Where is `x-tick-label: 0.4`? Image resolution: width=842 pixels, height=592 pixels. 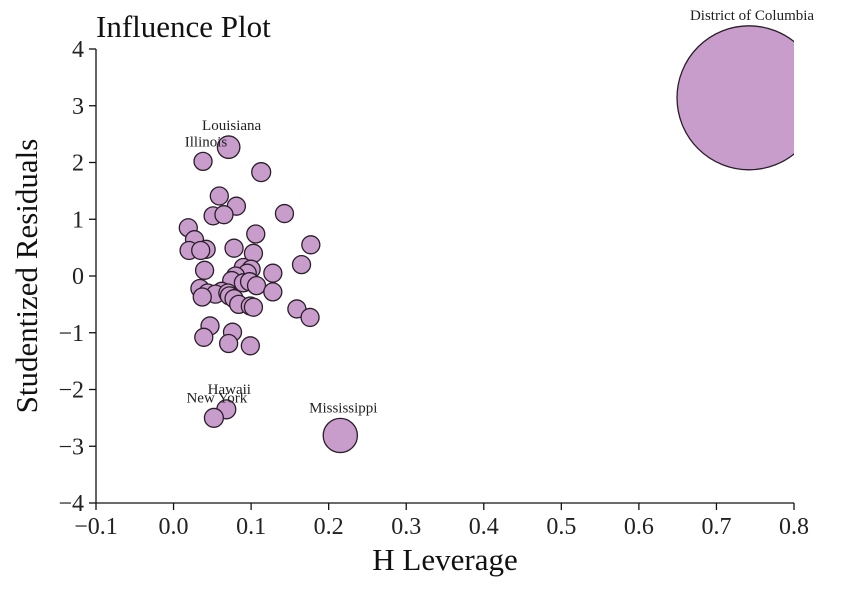 x-tick-label: 0.4 is located at coordinates (484, 527).